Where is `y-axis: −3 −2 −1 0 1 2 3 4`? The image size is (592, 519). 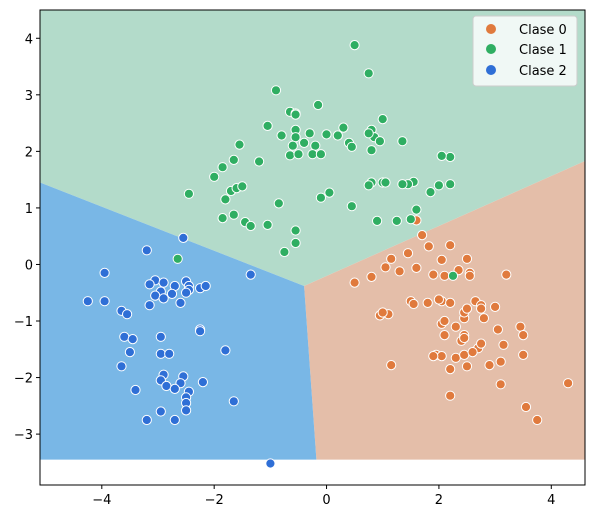
y-axis: −3 −2 −1 0 1 2 3 4 is located at coordinates (27, 237).